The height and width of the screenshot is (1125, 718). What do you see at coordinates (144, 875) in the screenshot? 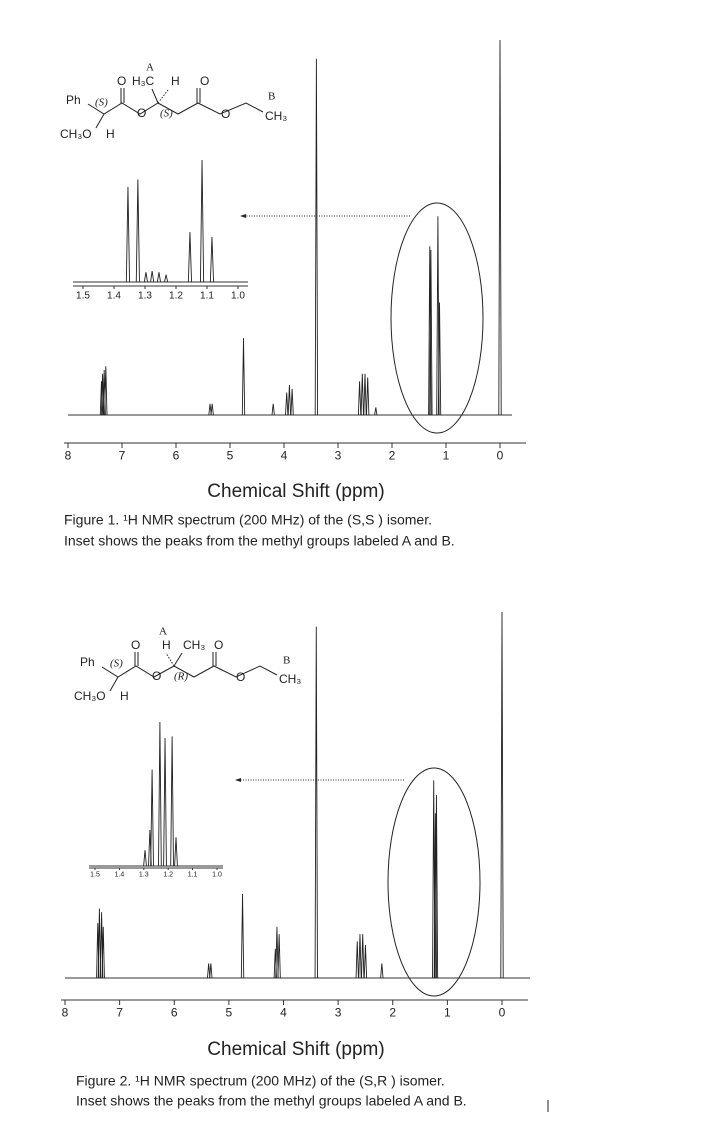
I see `x-tick-label: 1.3` at bounding box center [144, 875].